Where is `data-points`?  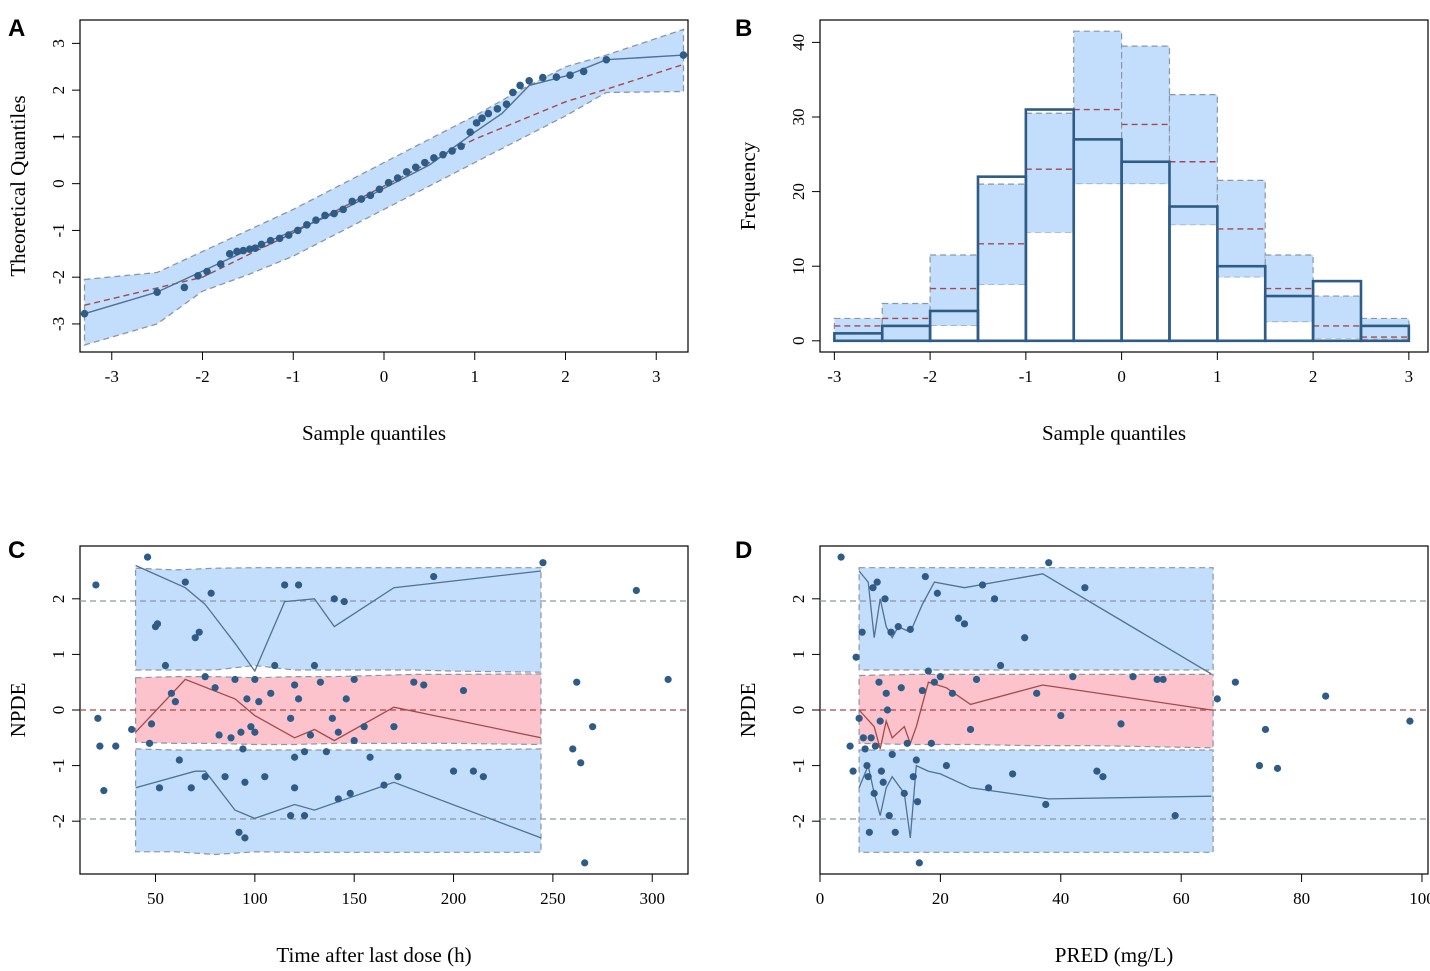
data-points is located at coordinates (382, 710).